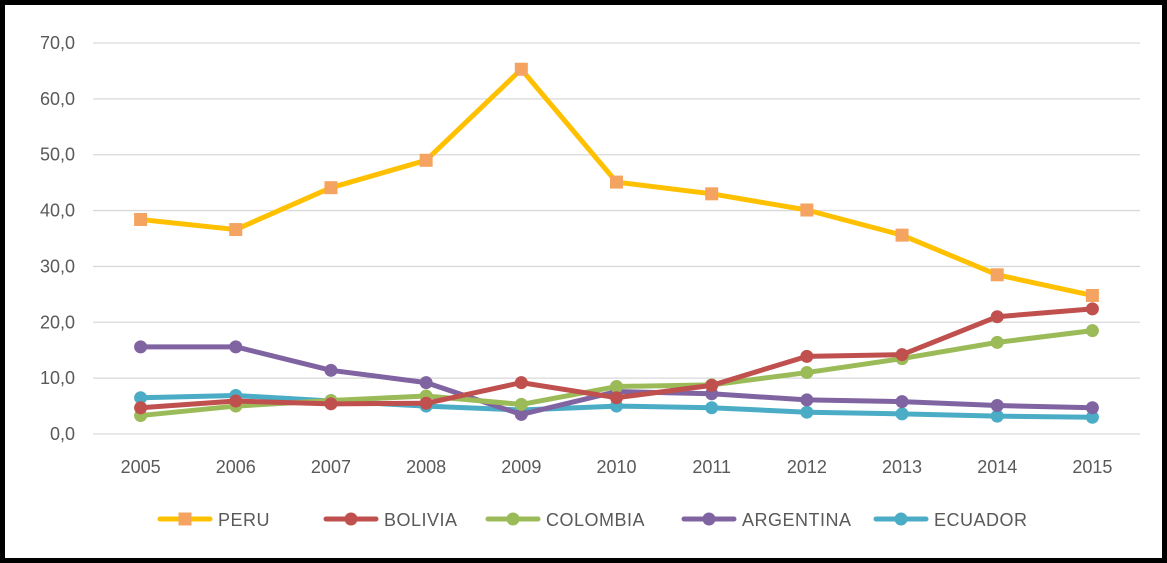 The image size is (1167, 563). Describe the element at coordinates (997, 467) in the screenshot. I see `x-tick-label: 2014` at that location.